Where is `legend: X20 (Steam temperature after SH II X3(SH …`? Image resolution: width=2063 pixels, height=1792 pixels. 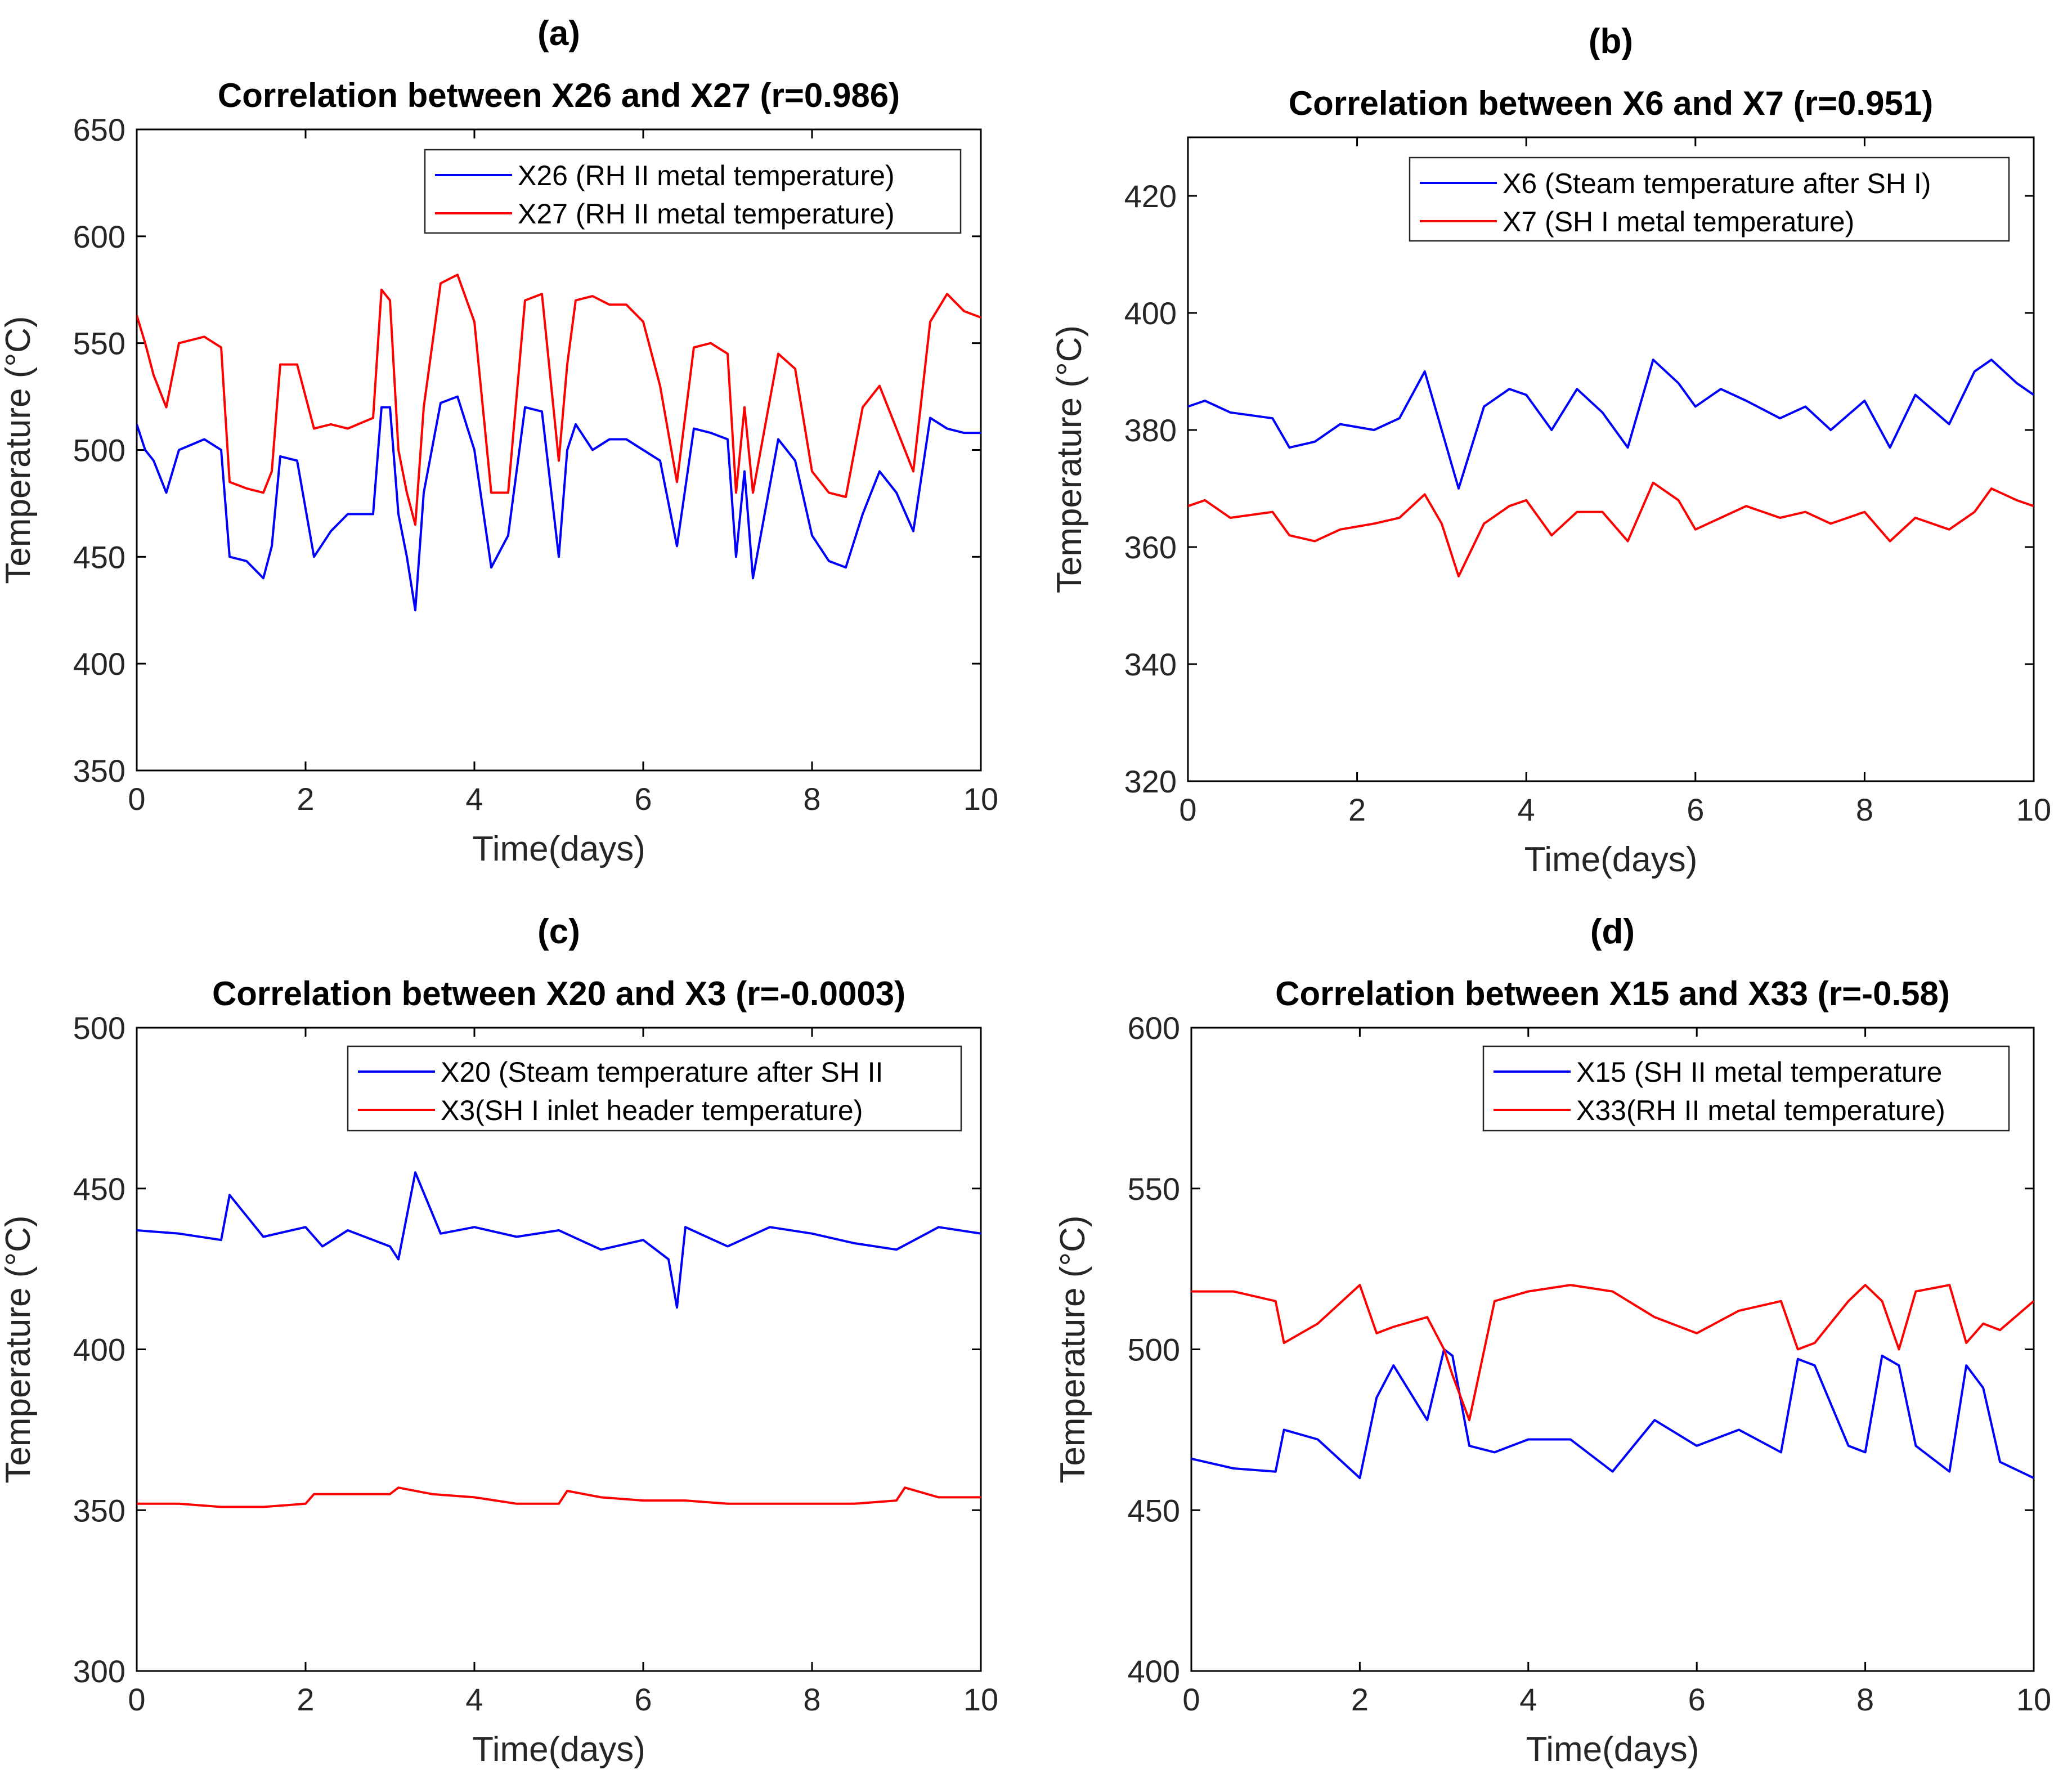
legend: X20 (Steam temperature after SH II X3(SH … is located at coordinates (654, 1088).